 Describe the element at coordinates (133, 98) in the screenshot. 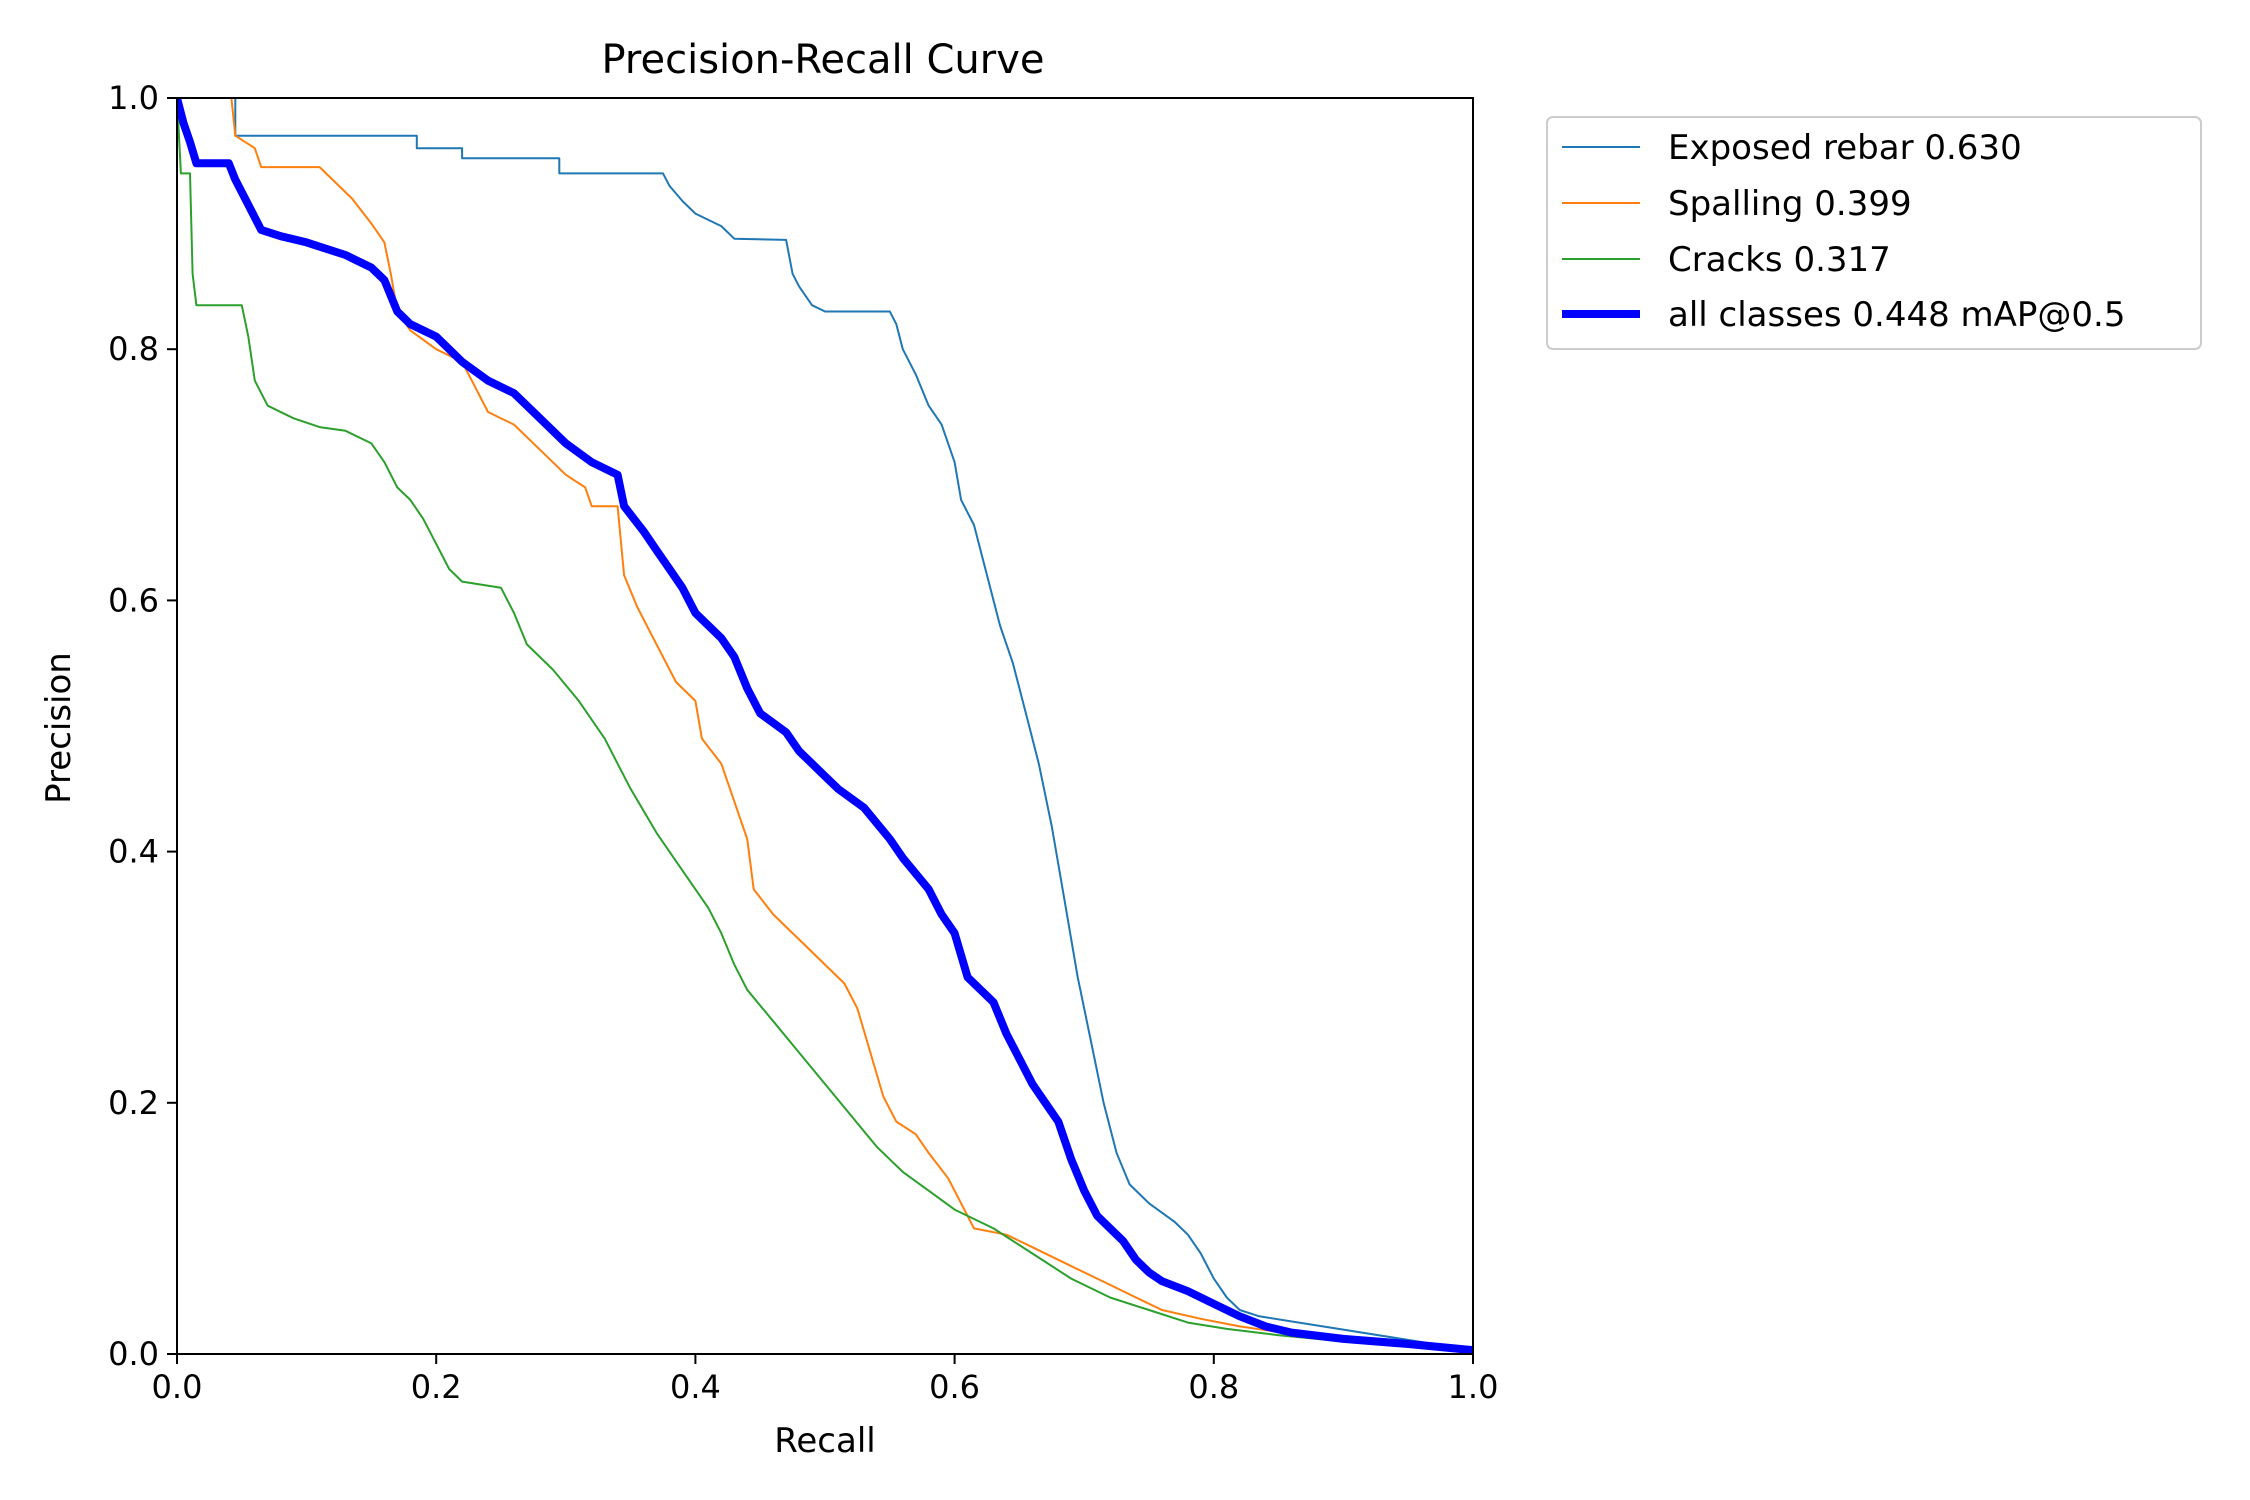

I see `y-tick-label: 1.0` at that location.